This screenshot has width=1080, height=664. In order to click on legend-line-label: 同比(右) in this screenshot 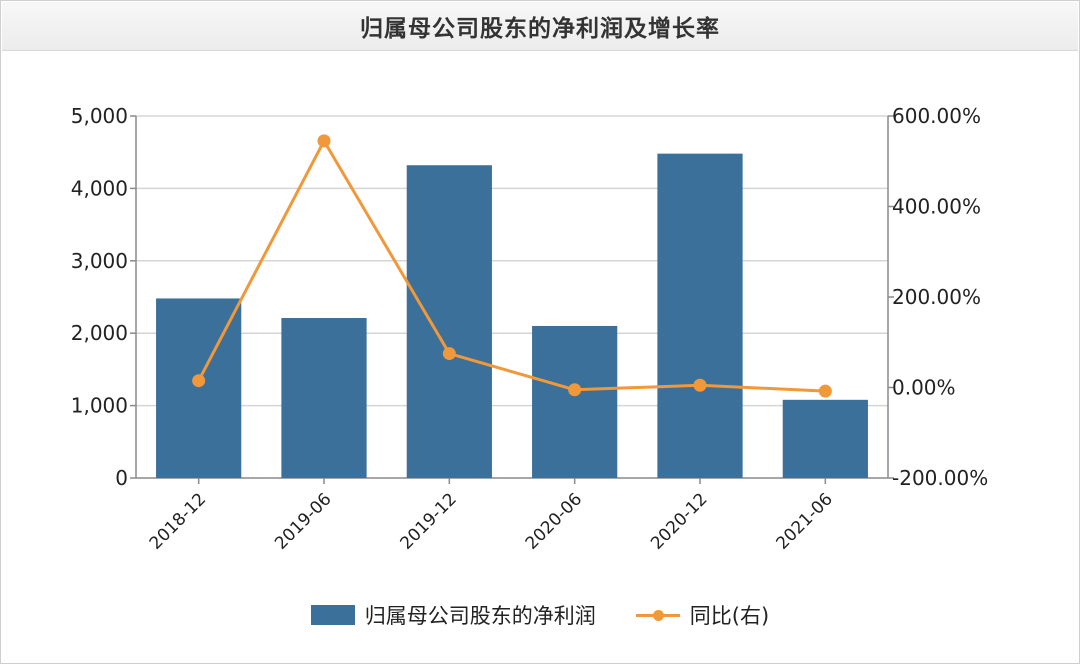, I will do `click(729, 616)`.